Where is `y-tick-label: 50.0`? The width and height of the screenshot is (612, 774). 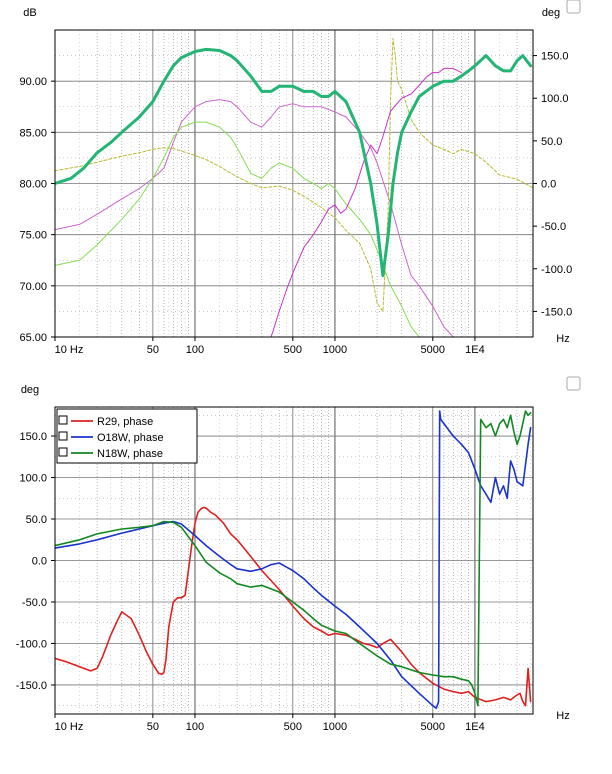
y-tick-label: 50.0 is located at coordinates (36, 520).